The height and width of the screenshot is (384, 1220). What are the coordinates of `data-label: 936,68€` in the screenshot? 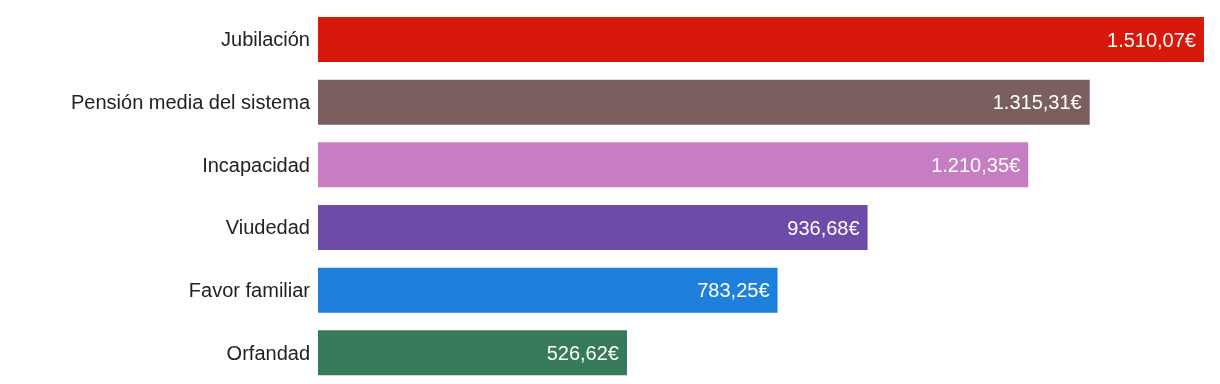 It's located at (823, 227).